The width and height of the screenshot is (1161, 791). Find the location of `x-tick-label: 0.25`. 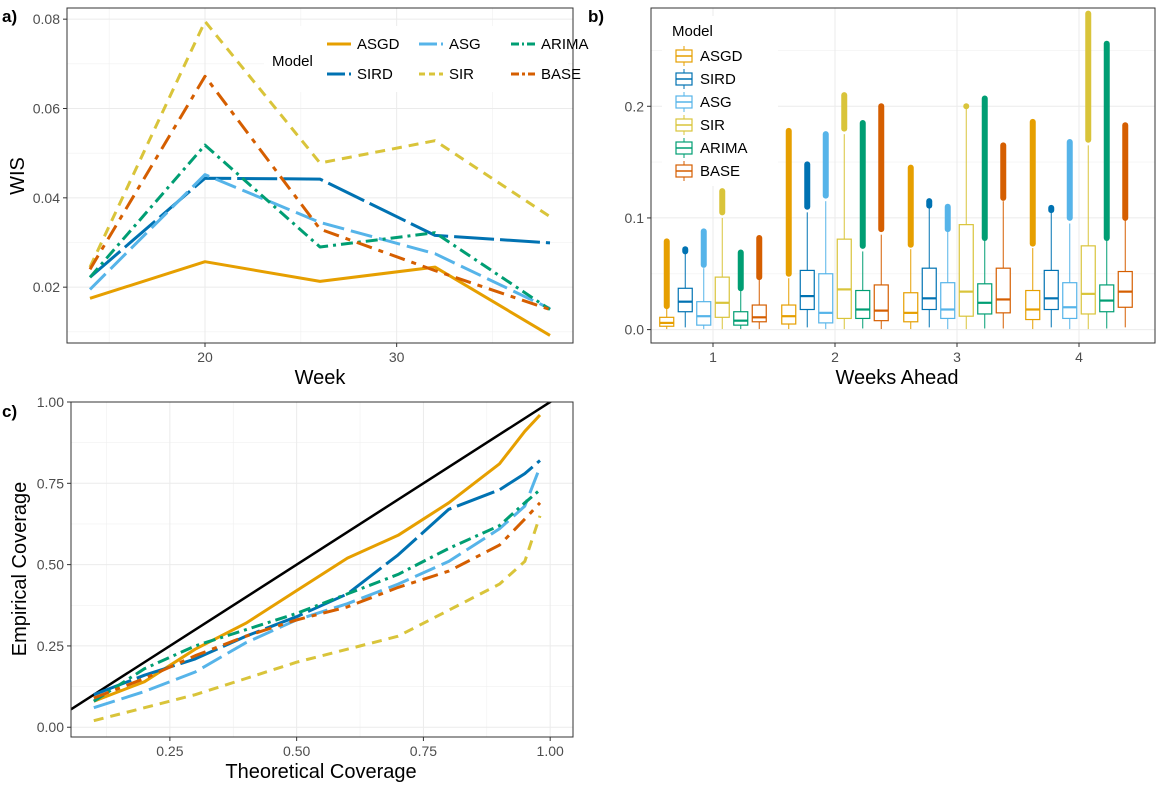

x-tick-label: 0.25 is located at coordinates (169, 751).